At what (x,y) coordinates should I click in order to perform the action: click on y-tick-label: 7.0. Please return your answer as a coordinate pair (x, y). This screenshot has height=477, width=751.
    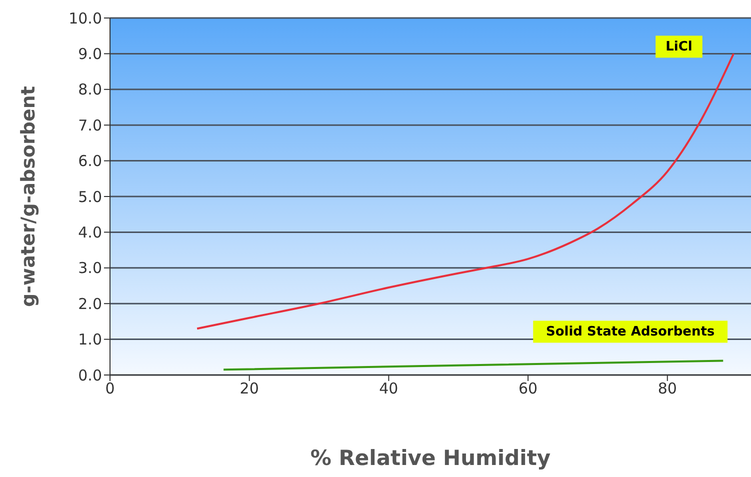
    Looking at the image, I should click on (90, 125).